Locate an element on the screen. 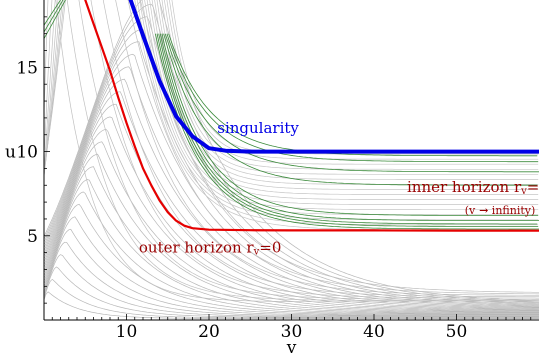 The width and height of the screenshot is (539, 356). x-tick-label: 40 is located at coordinates (374, 332).